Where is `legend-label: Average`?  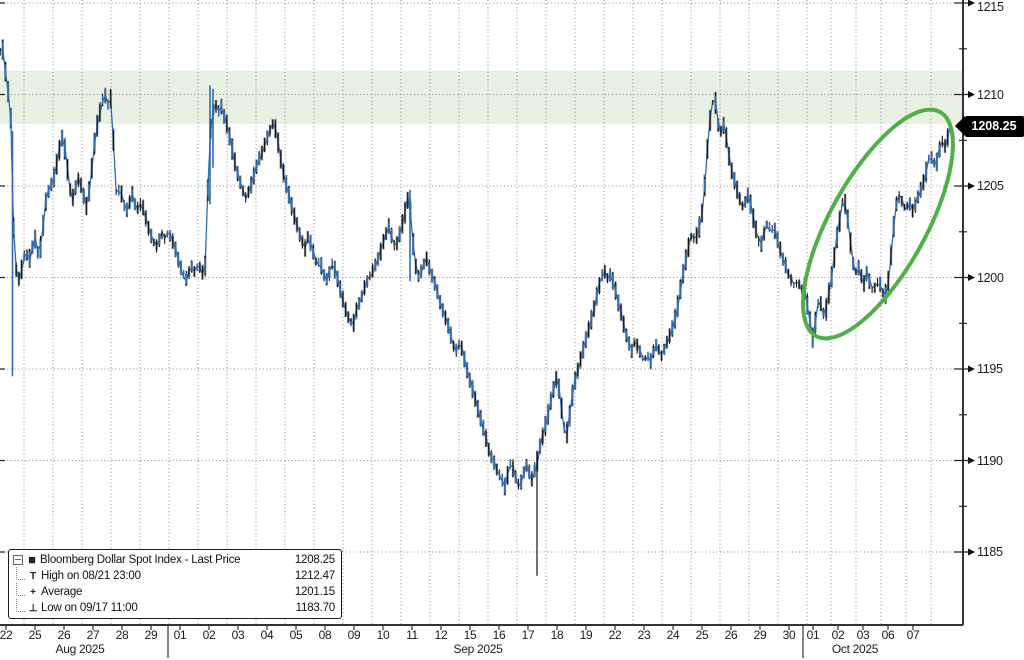 legend-label: Average is located at coordinates (62, 592).